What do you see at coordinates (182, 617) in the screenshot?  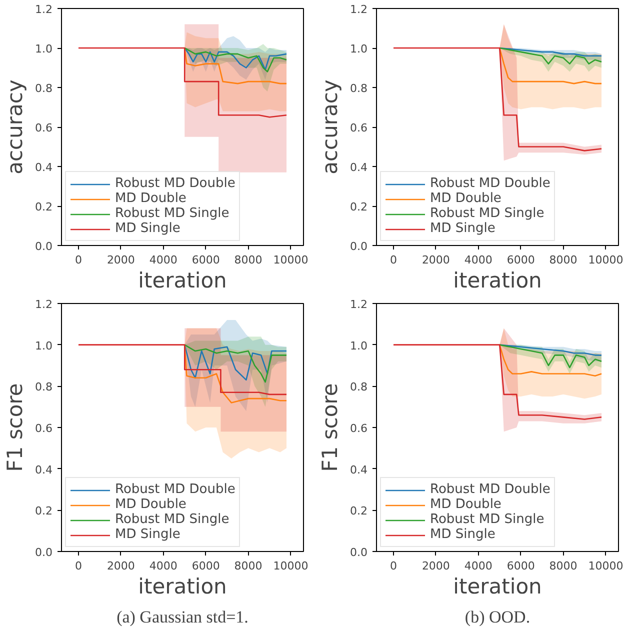 I see `text: (a) Gaussian std=1.` at bounding box center [182, 617].